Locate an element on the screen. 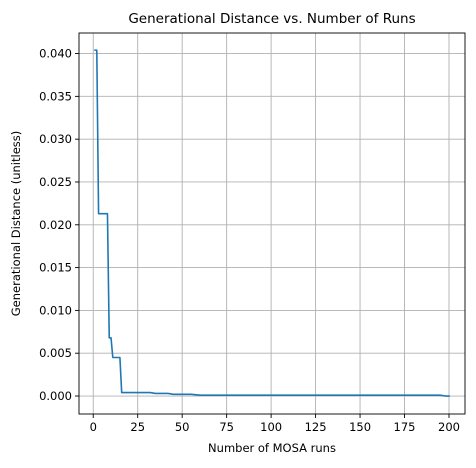 The image size is (476, 468). x-tick-label: 50 is located at coordinates (182, 427).